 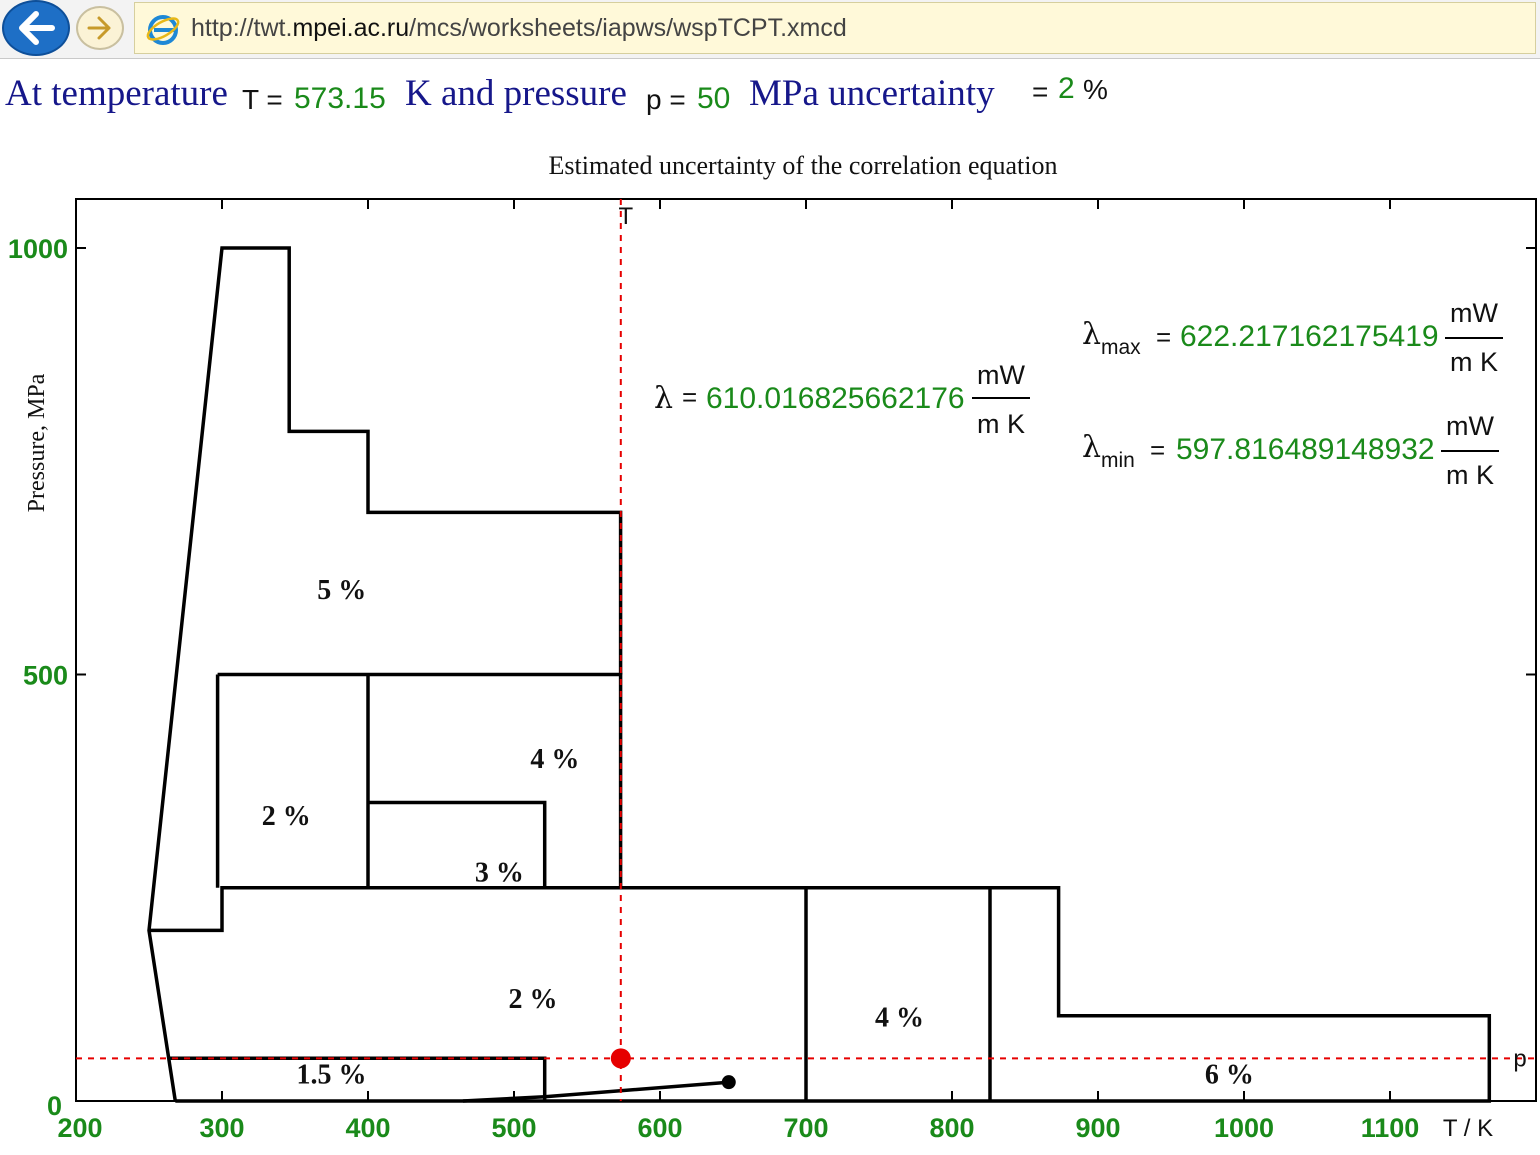 What do you see at coordinates (1118, 460) in the screenshot?
I see `lambda-min-sub: min` at bounding box center [1118, 460].